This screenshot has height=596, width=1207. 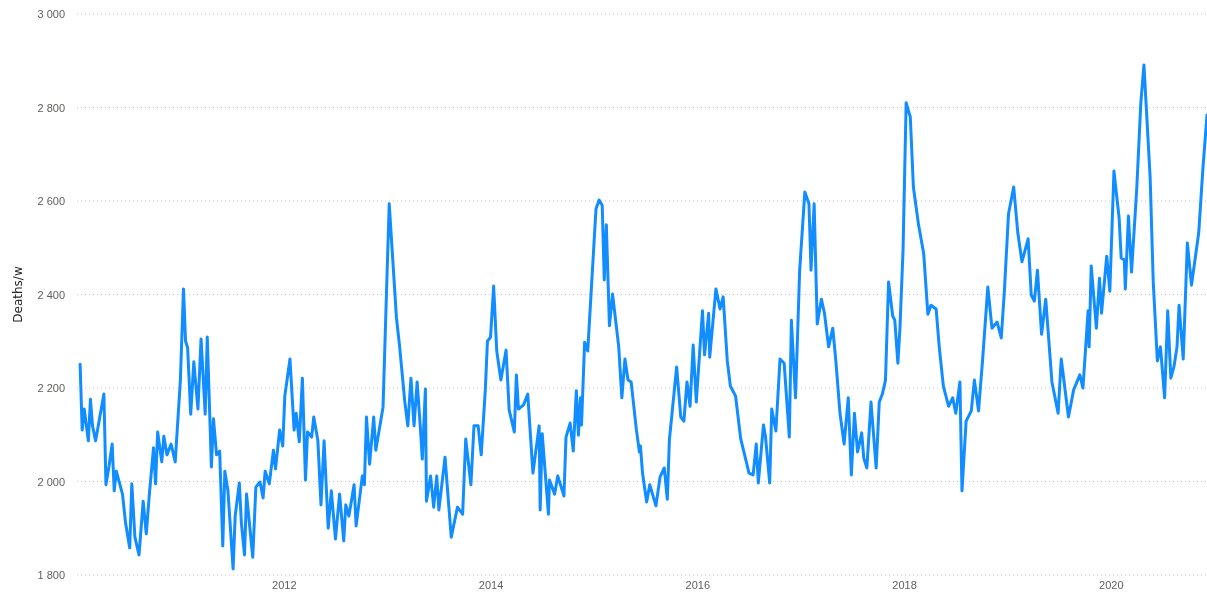 What do you see at coordinates (1111, 584) in the screenshot?
I see `x-tick-label: 2020` at bounding box center [1111, 584].